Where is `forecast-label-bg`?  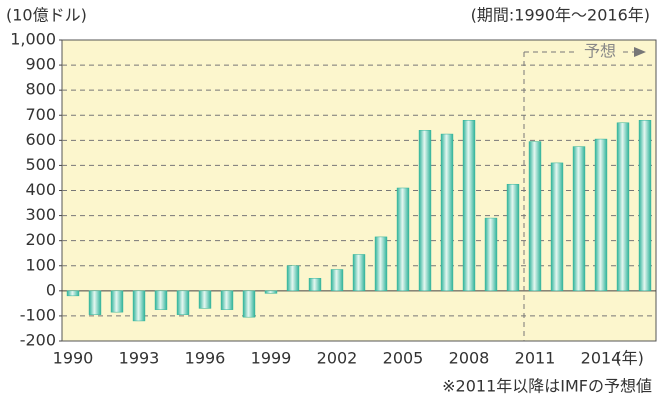
forecast-label-bg is located at coordinates (600, 52).